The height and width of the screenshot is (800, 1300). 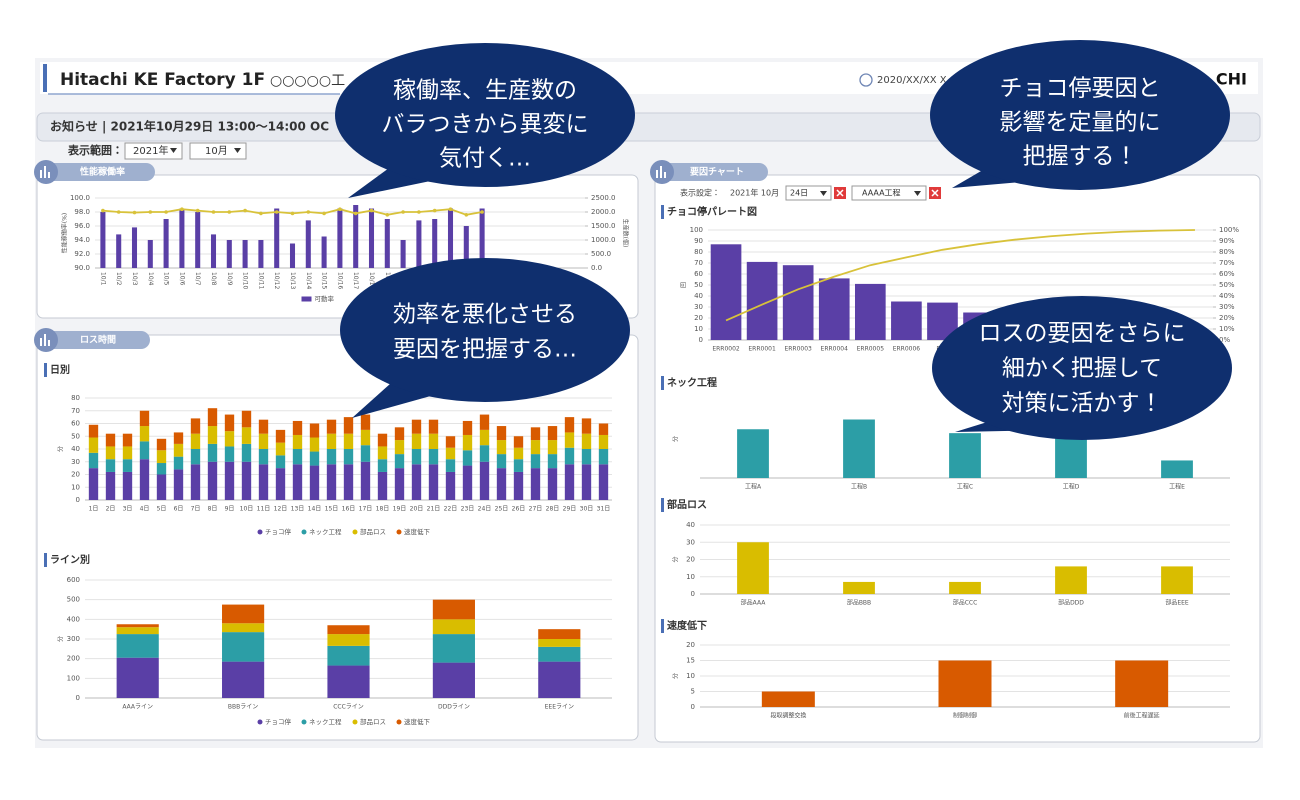 What do you see at coordinates (1227, 252) in the screenshot?
I see `y2-tick-label: 80%` at bounding box center [1227, 252].